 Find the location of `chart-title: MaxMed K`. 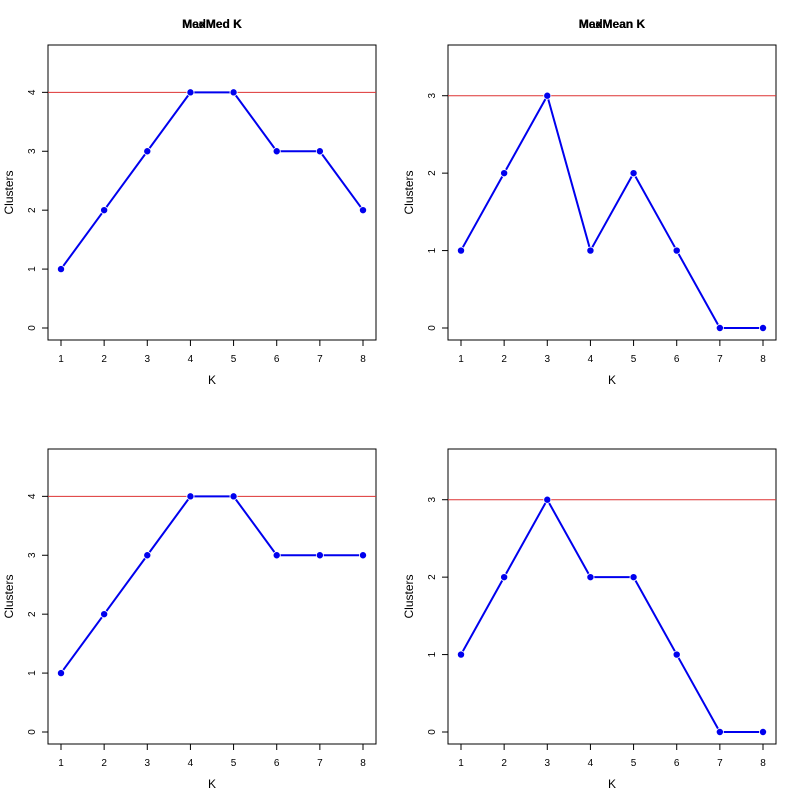

chart-title: MaxMed K is located at coordinates (212, 24).